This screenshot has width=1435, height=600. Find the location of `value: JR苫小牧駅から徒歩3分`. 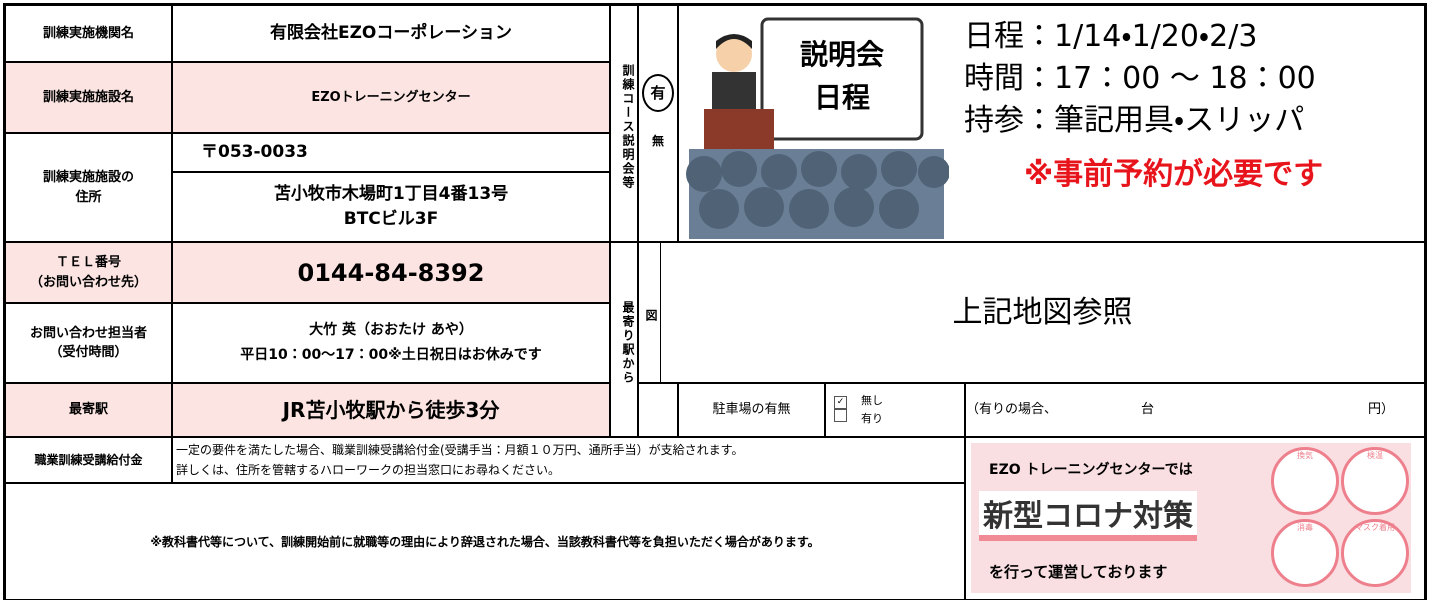

value: JR苫小牧駅から徒歩3分 is located at coordinates (391, 410).